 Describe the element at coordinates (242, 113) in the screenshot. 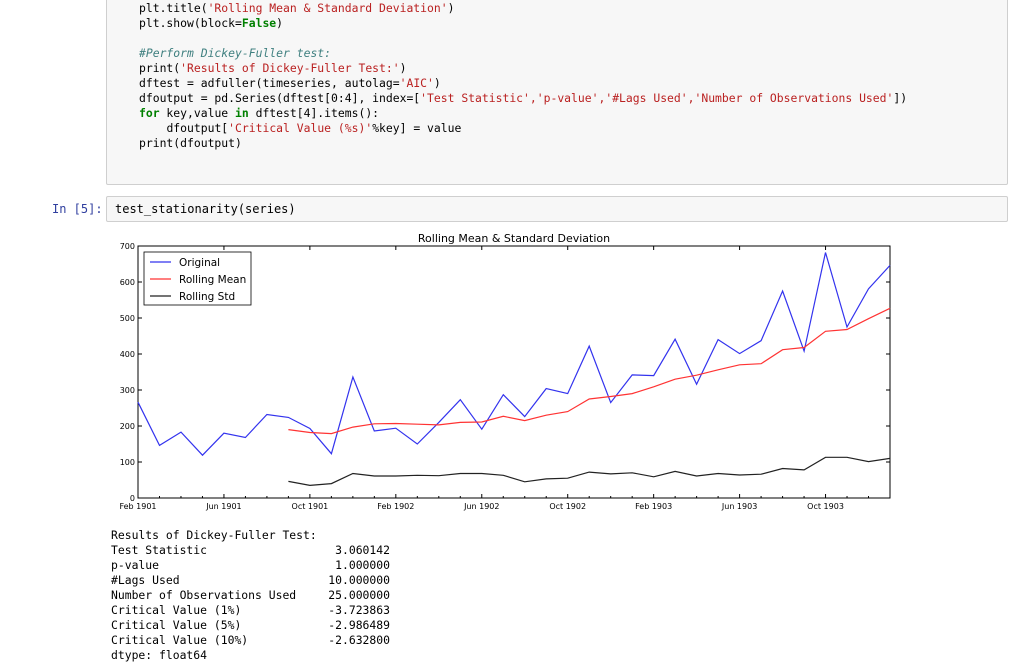

I see `code-keyword: in` at that location.